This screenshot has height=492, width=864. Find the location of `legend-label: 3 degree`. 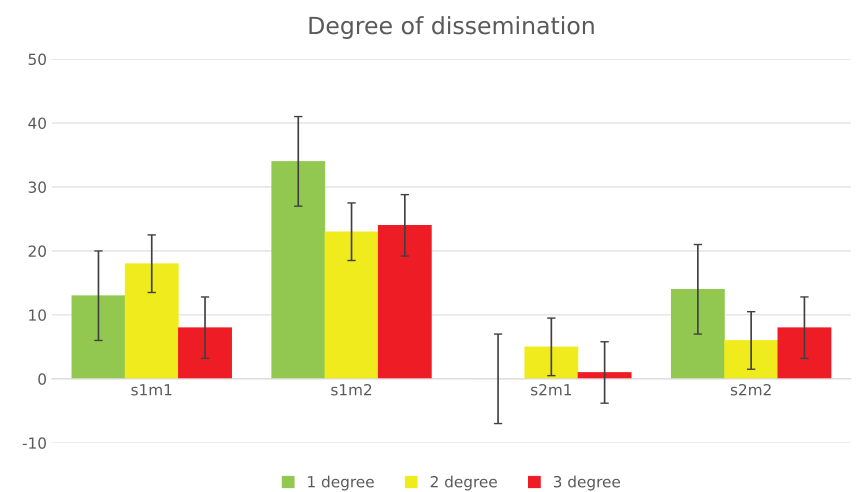

legend-label: 3 degree is located at coordinates (587, 483).